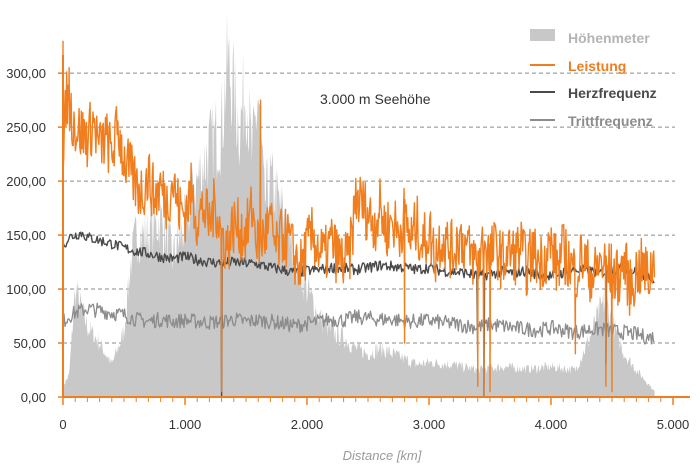  Describe the element at coordinates (609, 38) in the screenshot. I see `legend-label-hoehenmeter: Höhenmeter` at that location.